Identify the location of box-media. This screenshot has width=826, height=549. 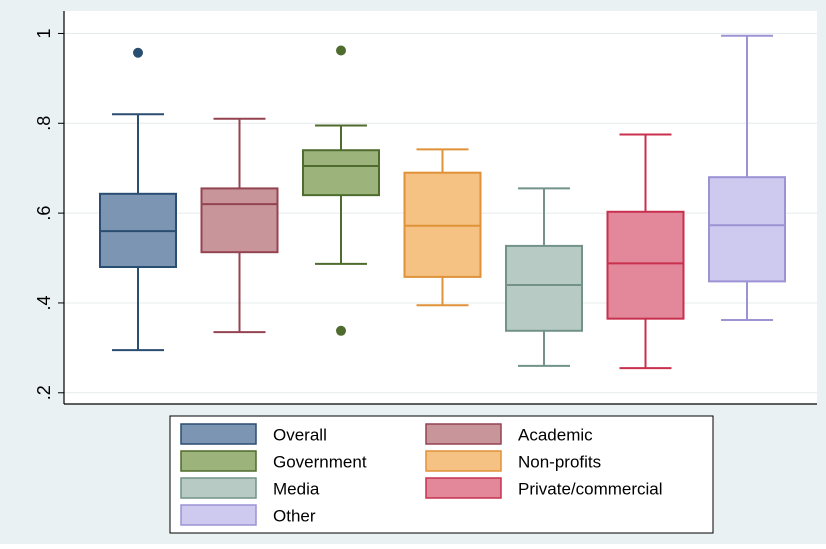
(544, 277).